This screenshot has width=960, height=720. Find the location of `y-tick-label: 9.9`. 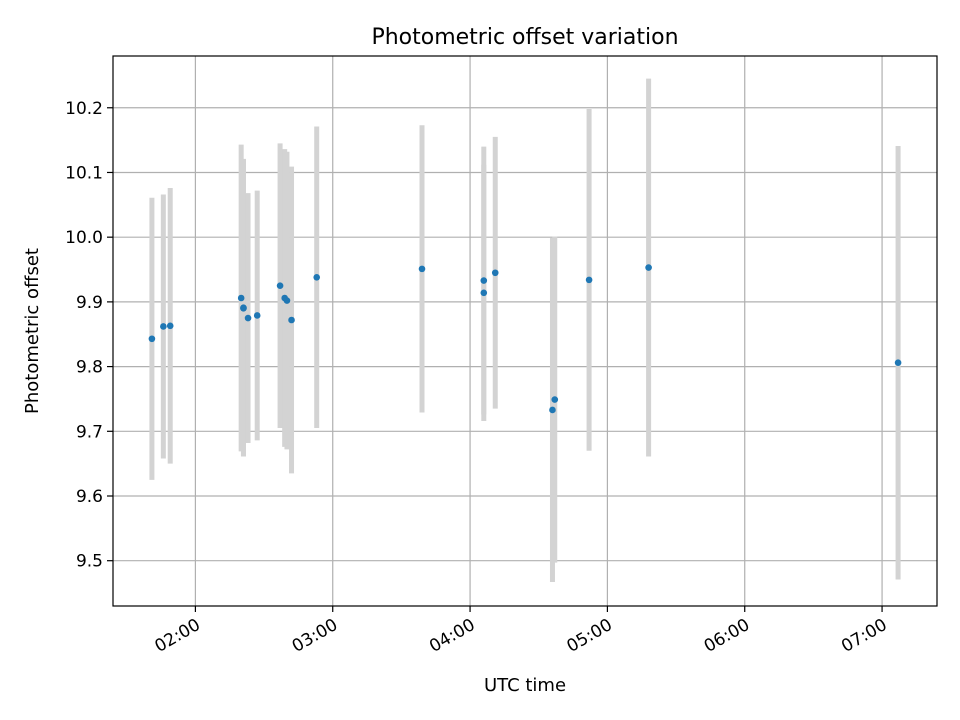

y-tick-label: 9.9 is located at coordinates (89, 303).